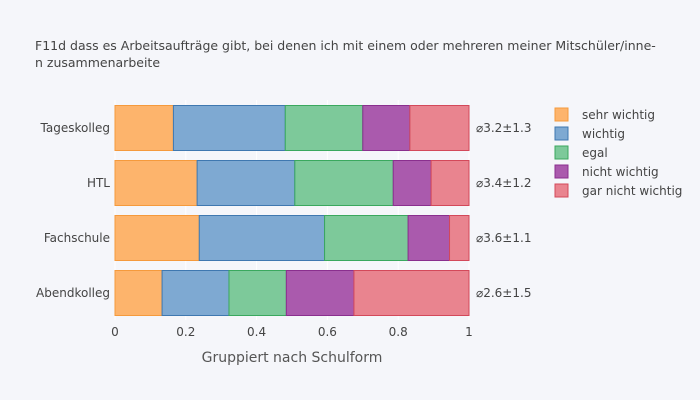 The height and width of the screenshot is (400, 700). Describe the element at coordinates (75, 128) in the screenshot. I see `y-tick-label: Tageskolleg` at that location.